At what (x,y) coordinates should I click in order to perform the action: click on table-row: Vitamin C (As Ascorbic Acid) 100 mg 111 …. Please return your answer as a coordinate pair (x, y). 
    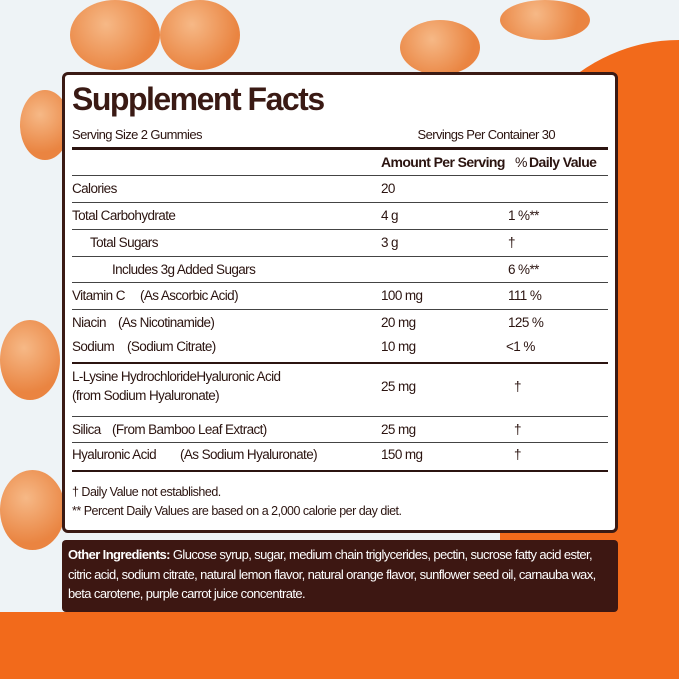
    Looking at the image, I should click on (340, 296).